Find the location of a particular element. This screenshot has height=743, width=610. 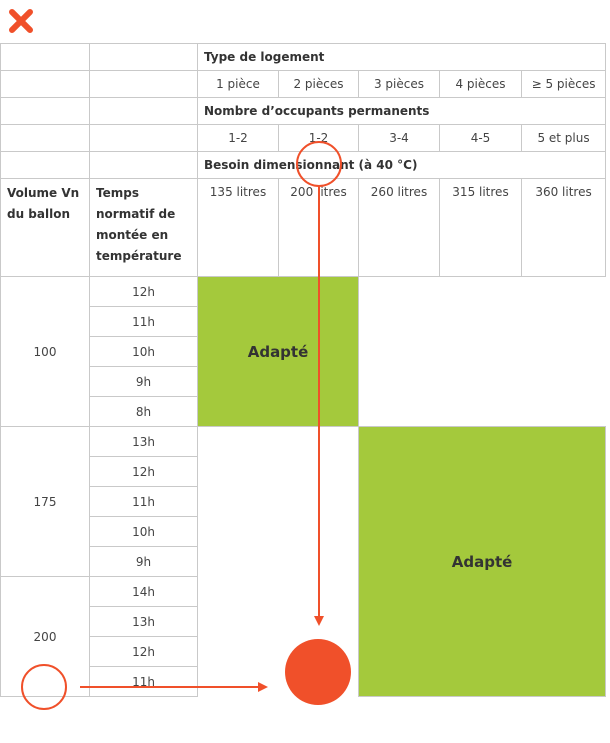

occupants-cell: 5 et plus is located at coordinates (563, 138).